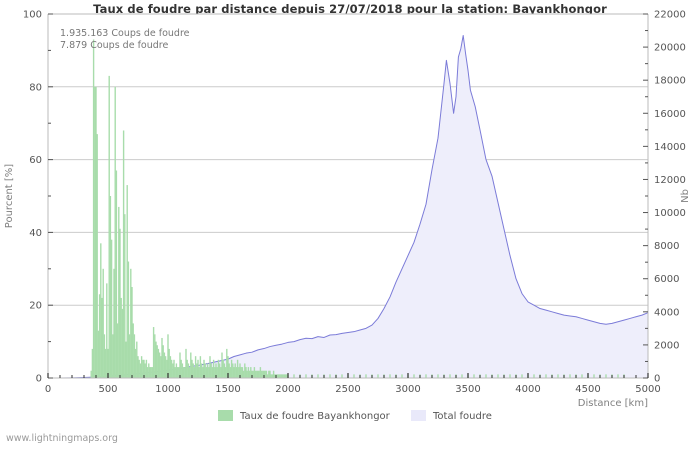 This screenshot has width=700, height=450. Describe the element at coordinates (114, 45) in the screenshot. I see `annotation-count-label: 7.879 Coups de foudre` at that location.